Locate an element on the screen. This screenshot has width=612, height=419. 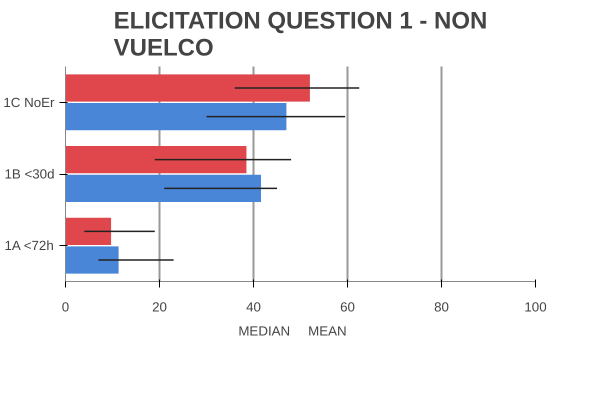
y-tick-label: 1A <72h is located at coordinates (29, 246).